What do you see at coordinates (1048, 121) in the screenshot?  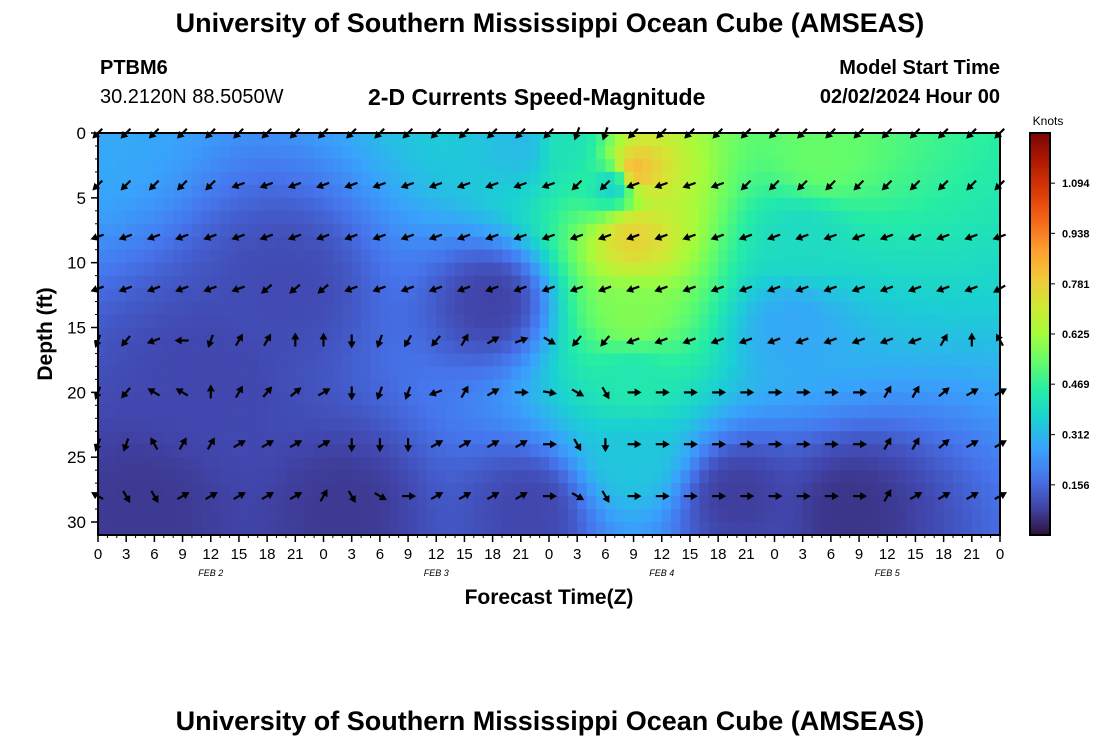 I see `colorbar-label: Knots` at bounding box center [1048, 121].